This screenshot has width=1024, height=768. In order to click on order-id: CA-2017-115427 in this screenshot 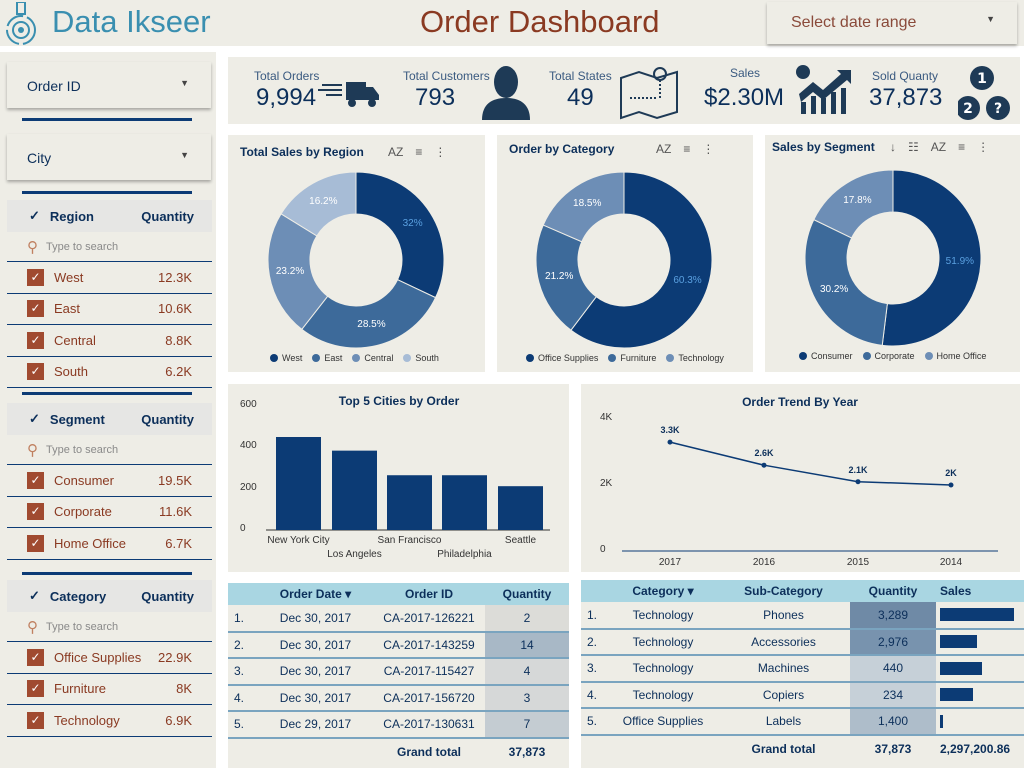, I will do `click(429, 672)`.